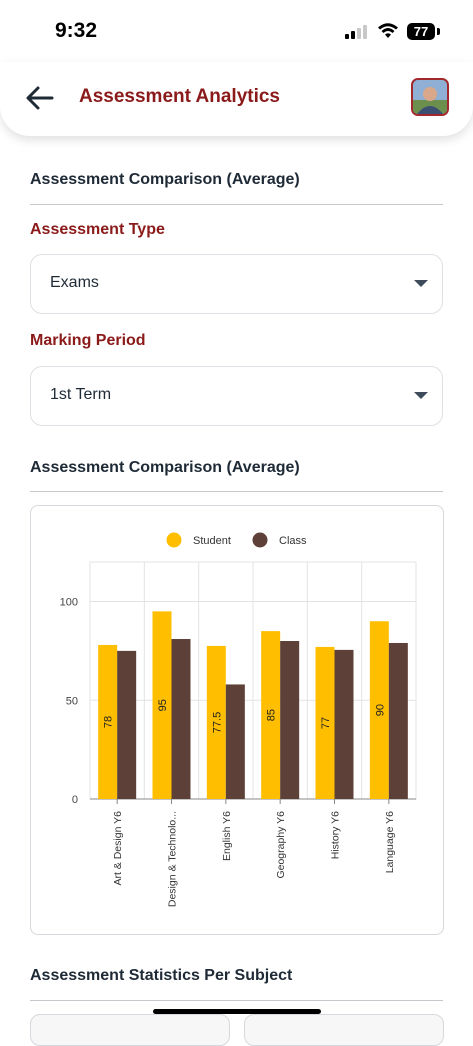  I want to click on status-time: 9:32, so click(76, 30).